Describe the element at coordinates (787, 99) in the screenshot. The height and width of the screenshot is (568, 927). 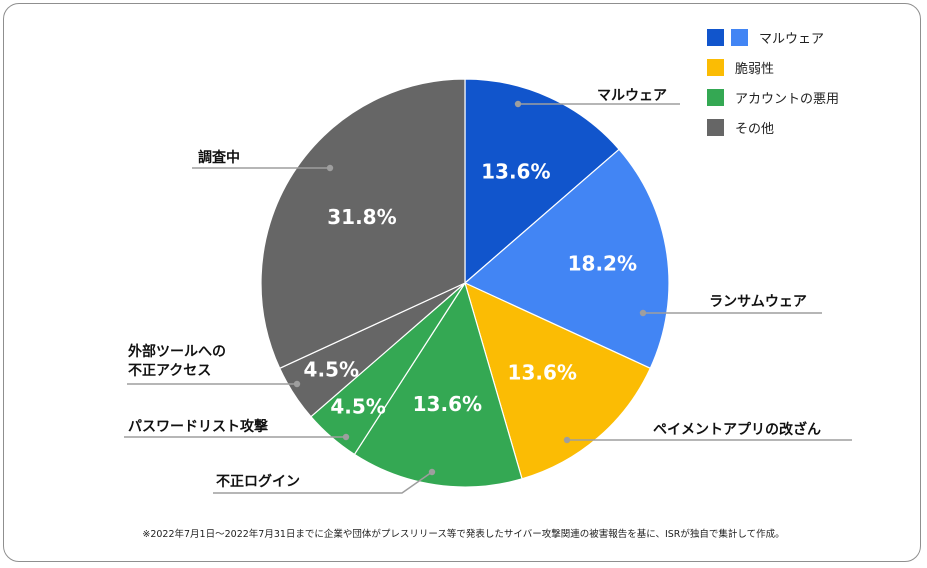
I see `legend-label: アカウントの悪用` at that location.